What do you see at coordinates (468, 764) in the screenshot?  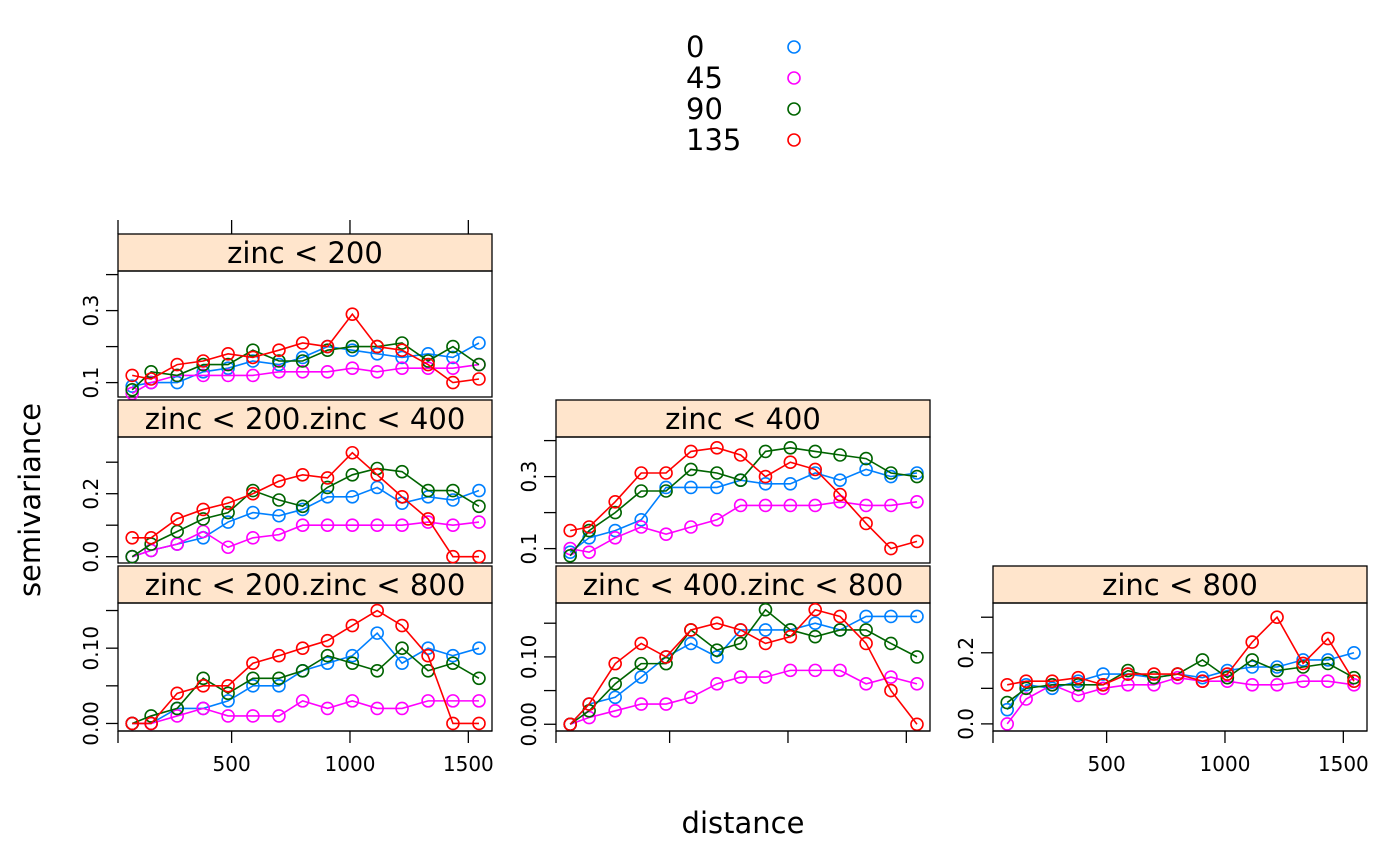 I see `x-tick-label: 1500` at bounding box center [468, 764].